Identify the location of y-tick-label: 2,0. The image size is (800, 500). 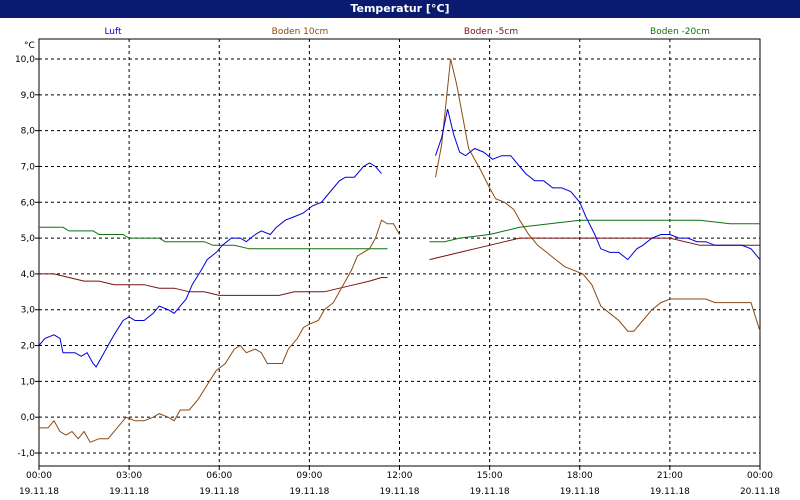
(28, 347).